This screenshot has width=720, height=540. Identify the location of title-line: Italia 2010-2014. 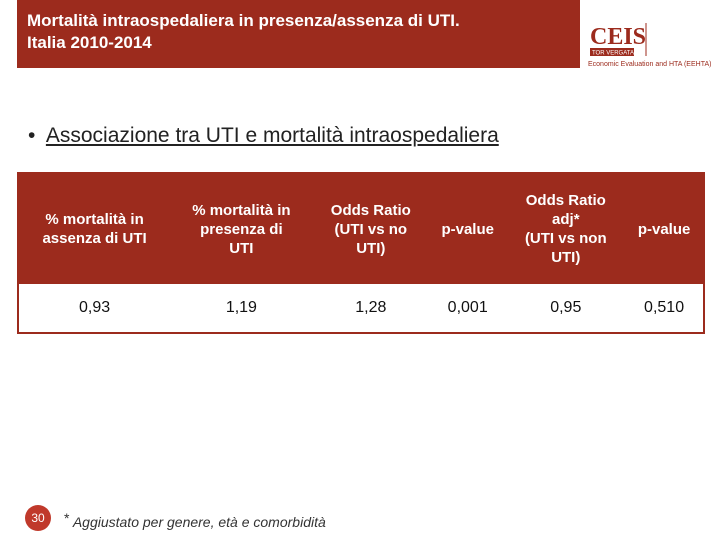
(89, 42).